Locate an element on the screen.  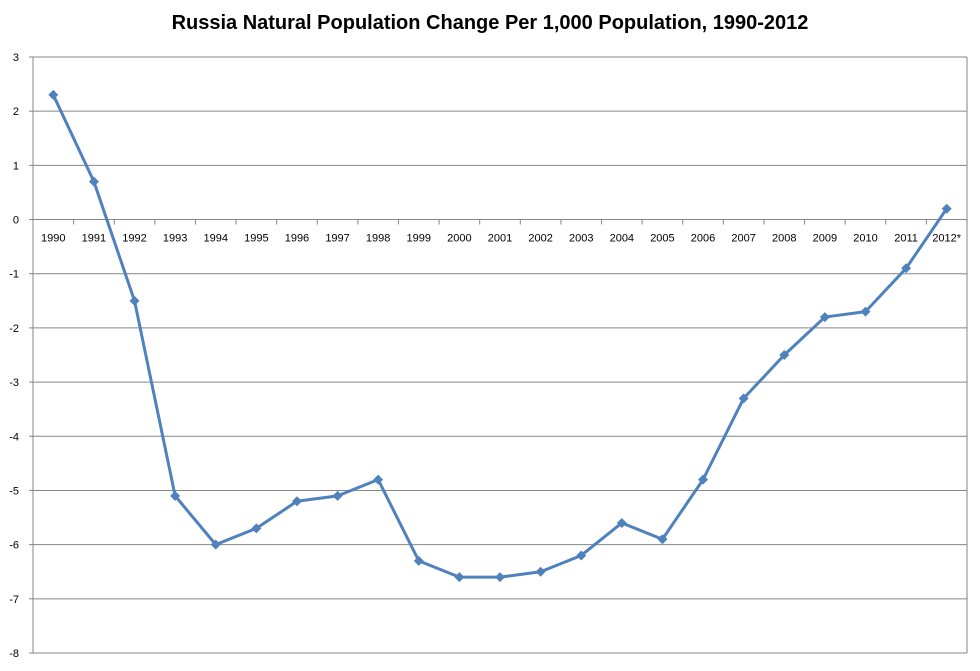
x-tick-label: 1998 is located at coordinates (378, 239).